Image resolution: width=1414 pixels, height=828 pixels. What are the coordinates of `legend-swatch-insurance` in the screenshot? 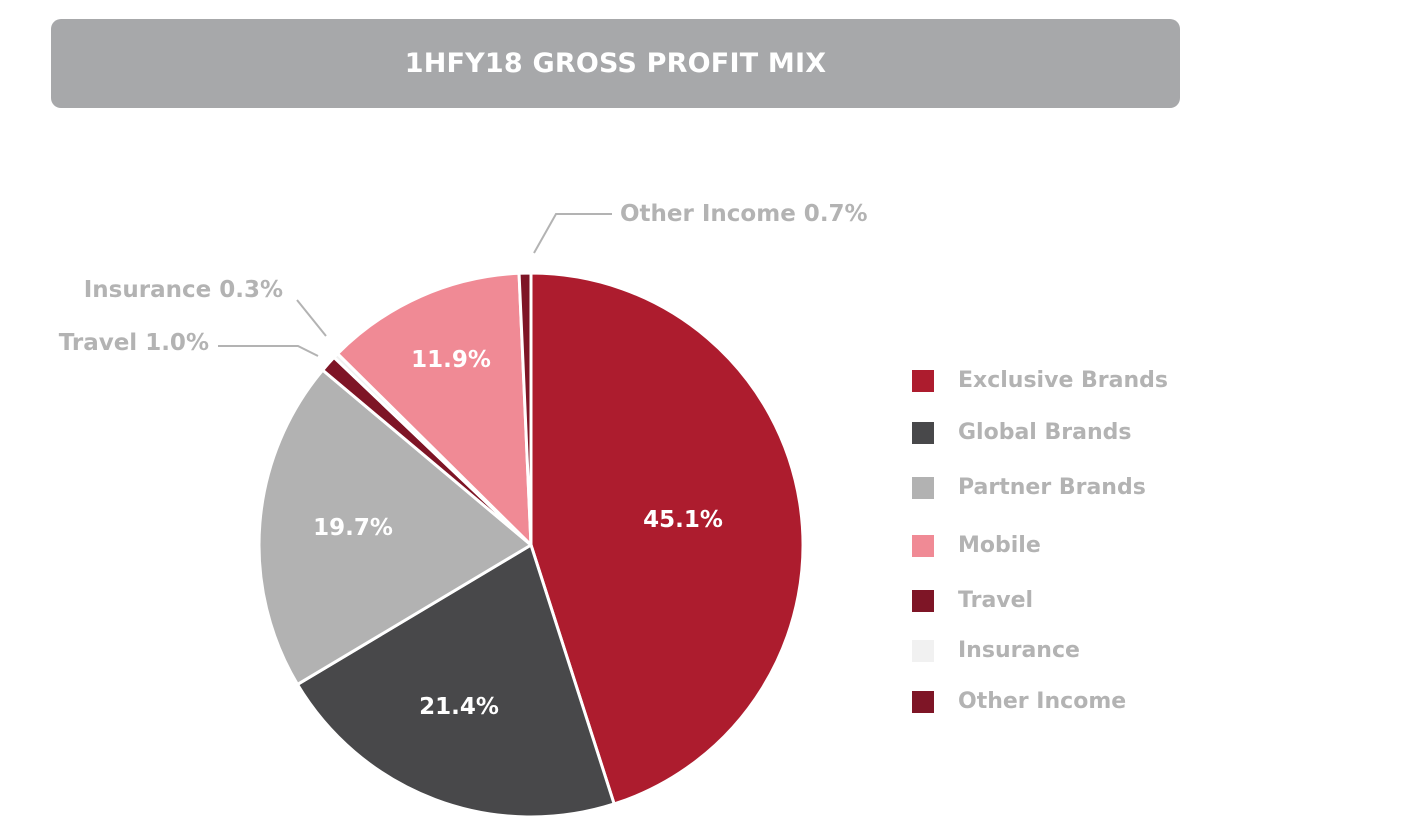 It's located at (923, 650).